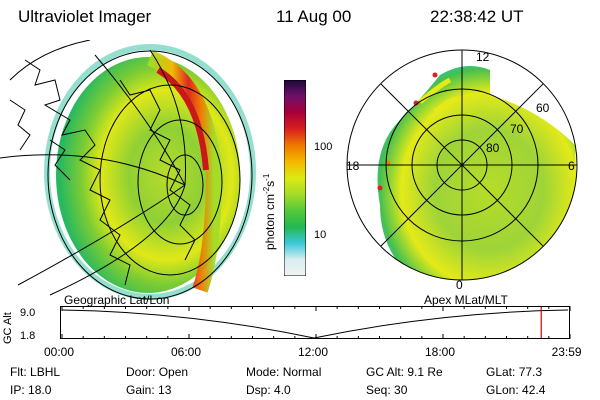 The height and width of the screenshot is (400, 600). Describe the element at coordinates (477, 16) in the screenshot. I see `observation-time: 22:38:42 UT` at that location.